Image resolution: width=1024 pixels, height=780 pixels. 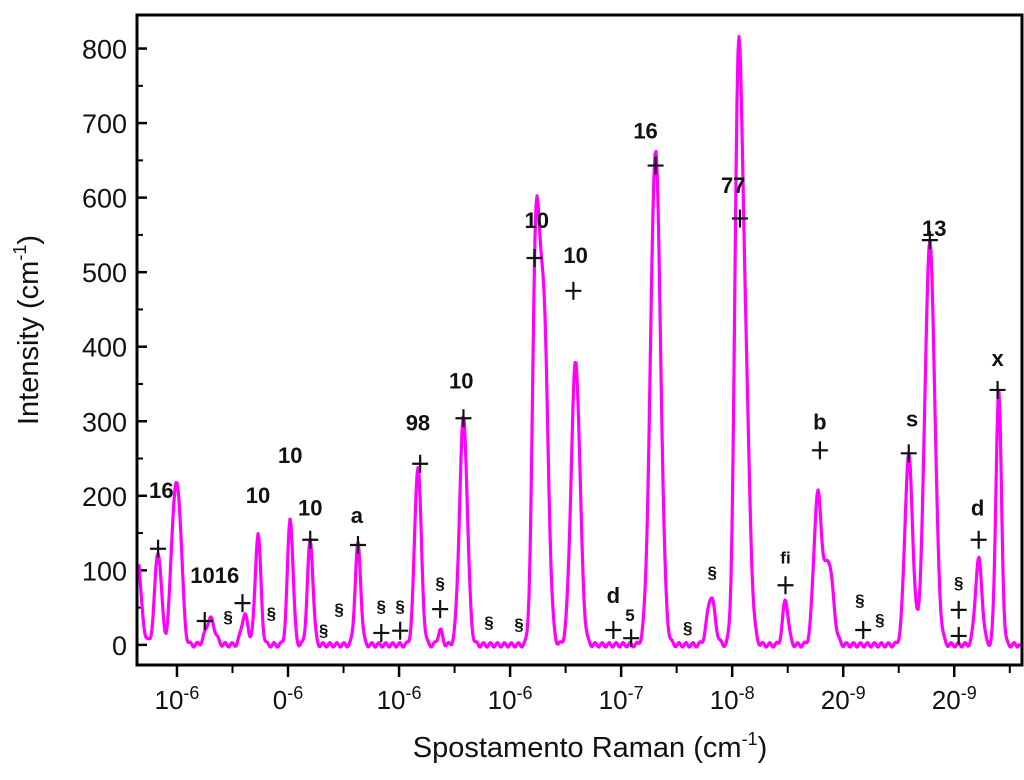 I want to click on y-tick-label: 200, so click(x=104, y=497).